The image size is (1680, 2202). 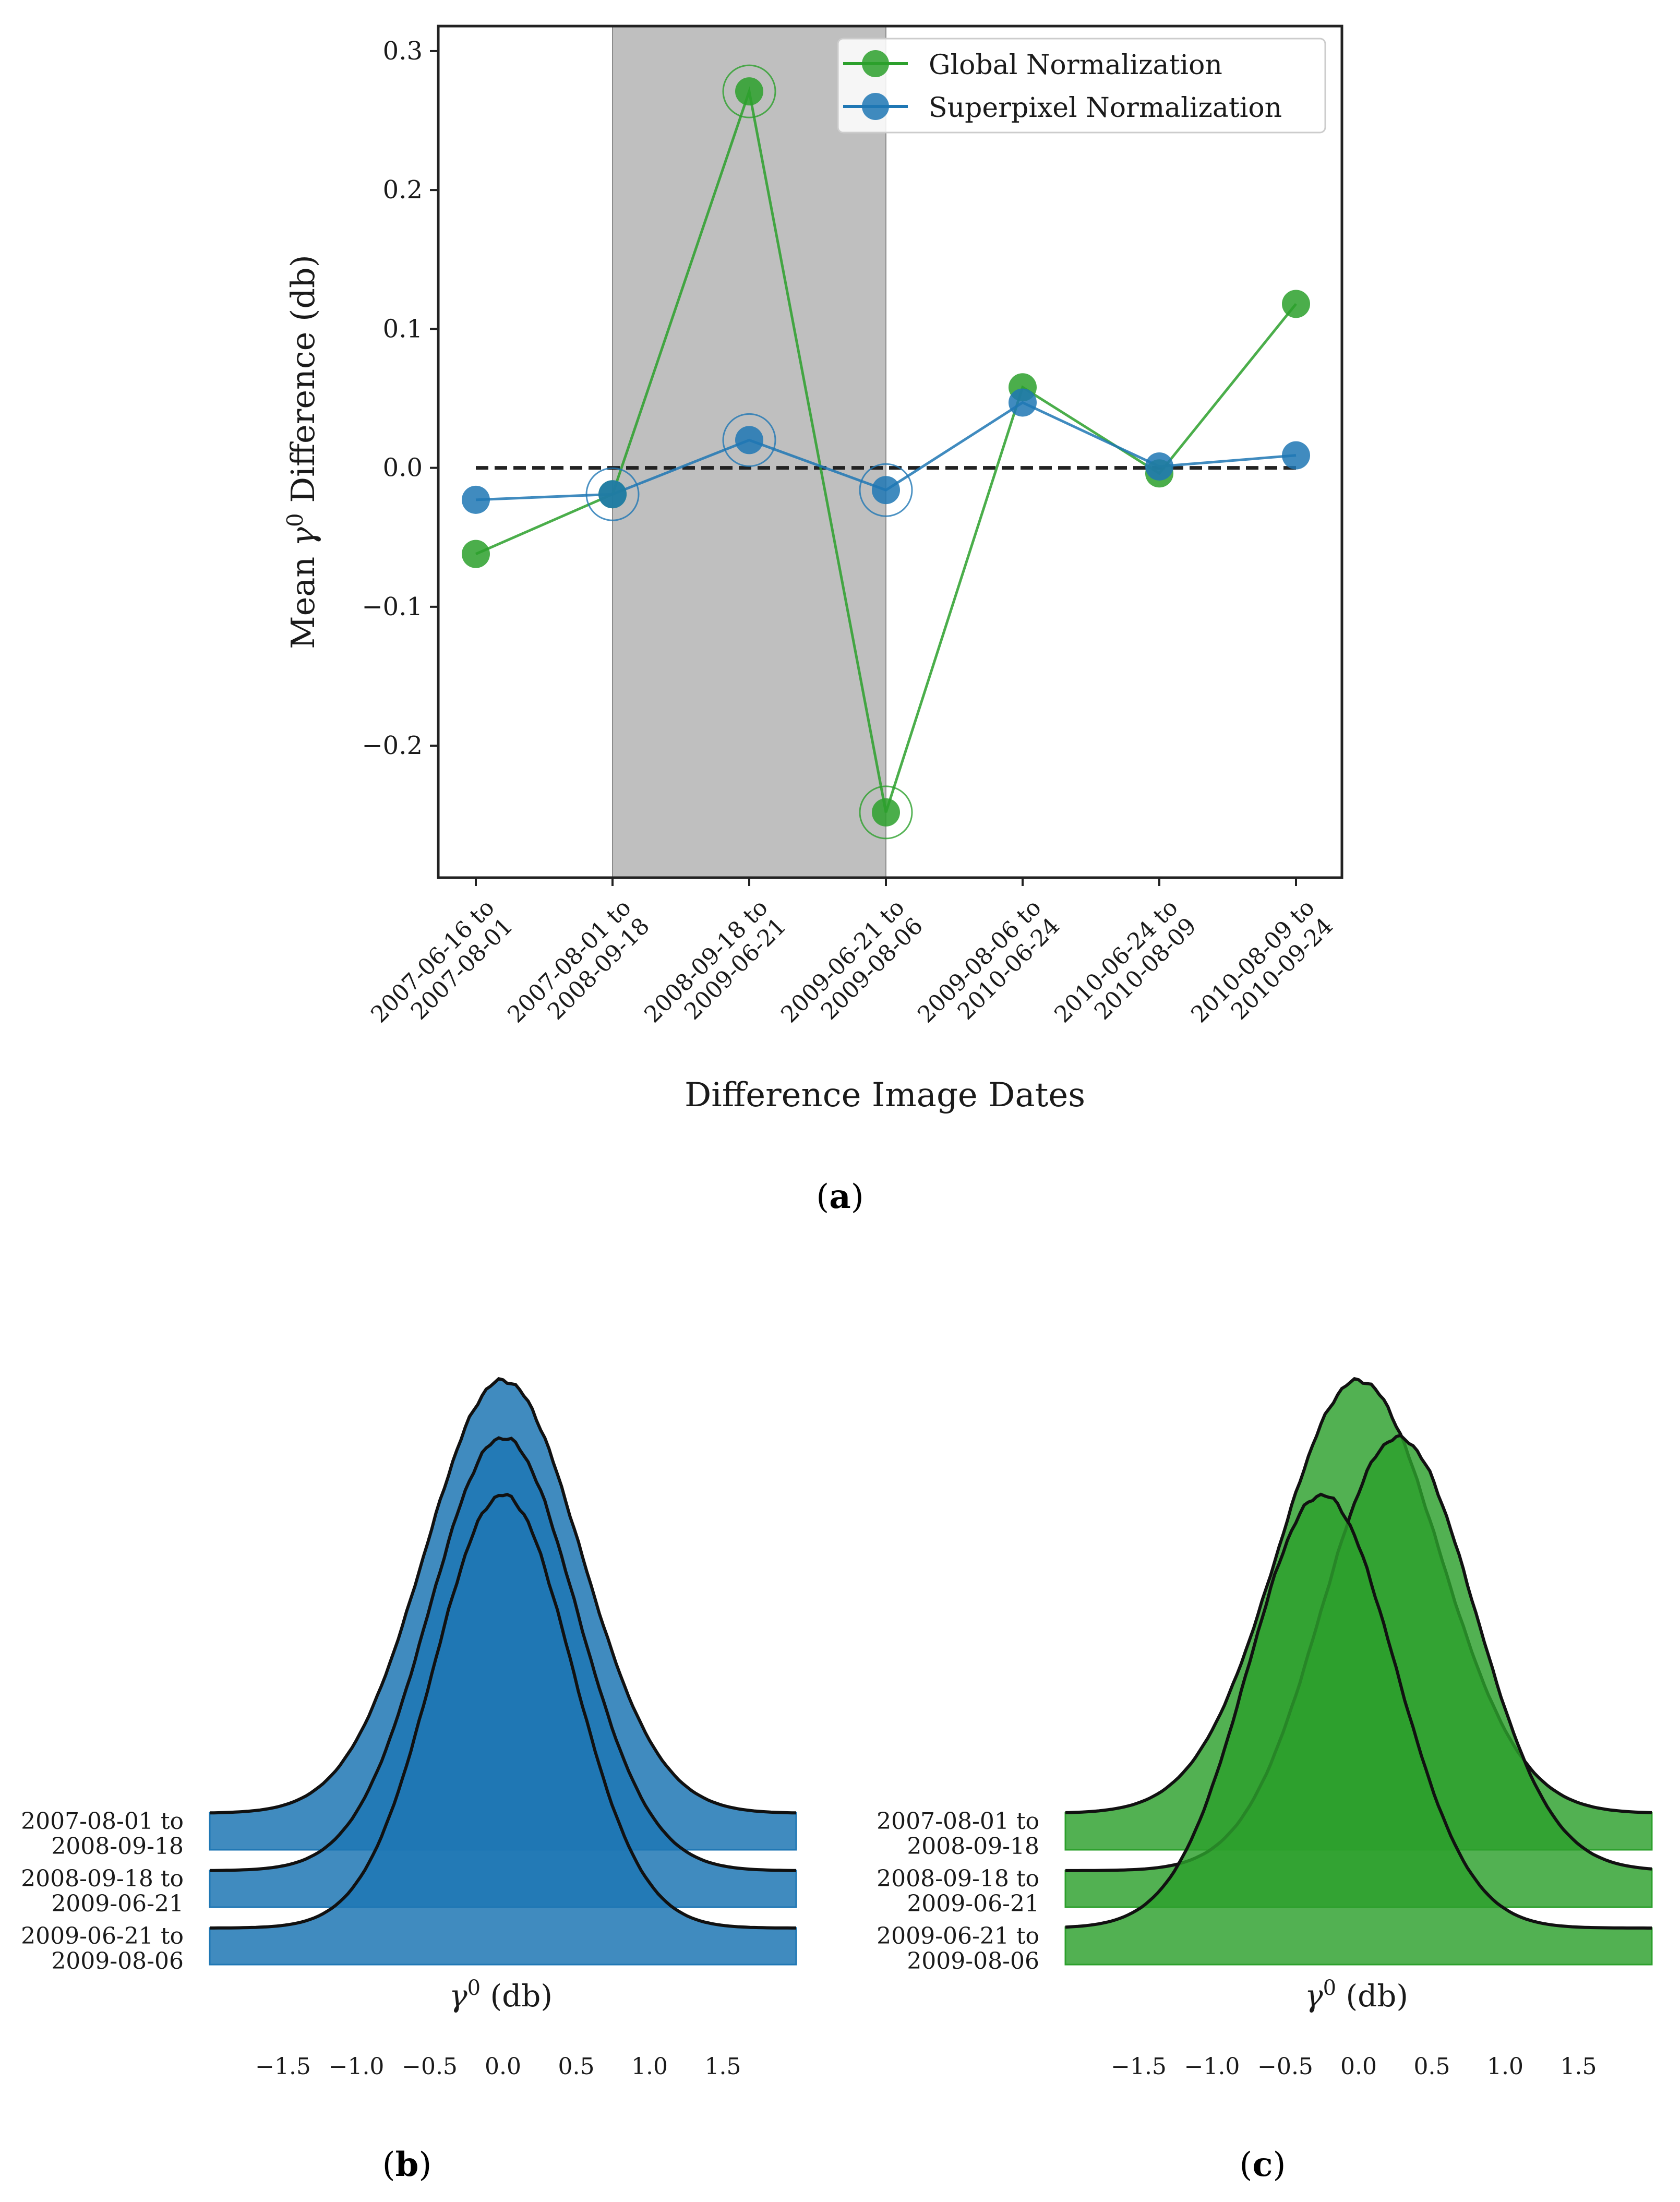 I want to click on highlight-rings, so click(x=749, y=452).